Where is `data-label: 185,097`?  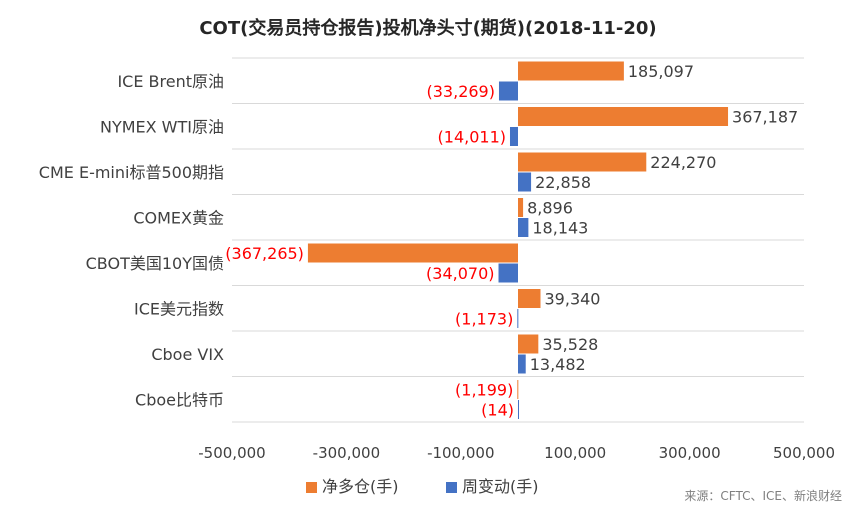
data-label: 185,097 is located at coordinates (661, 71).